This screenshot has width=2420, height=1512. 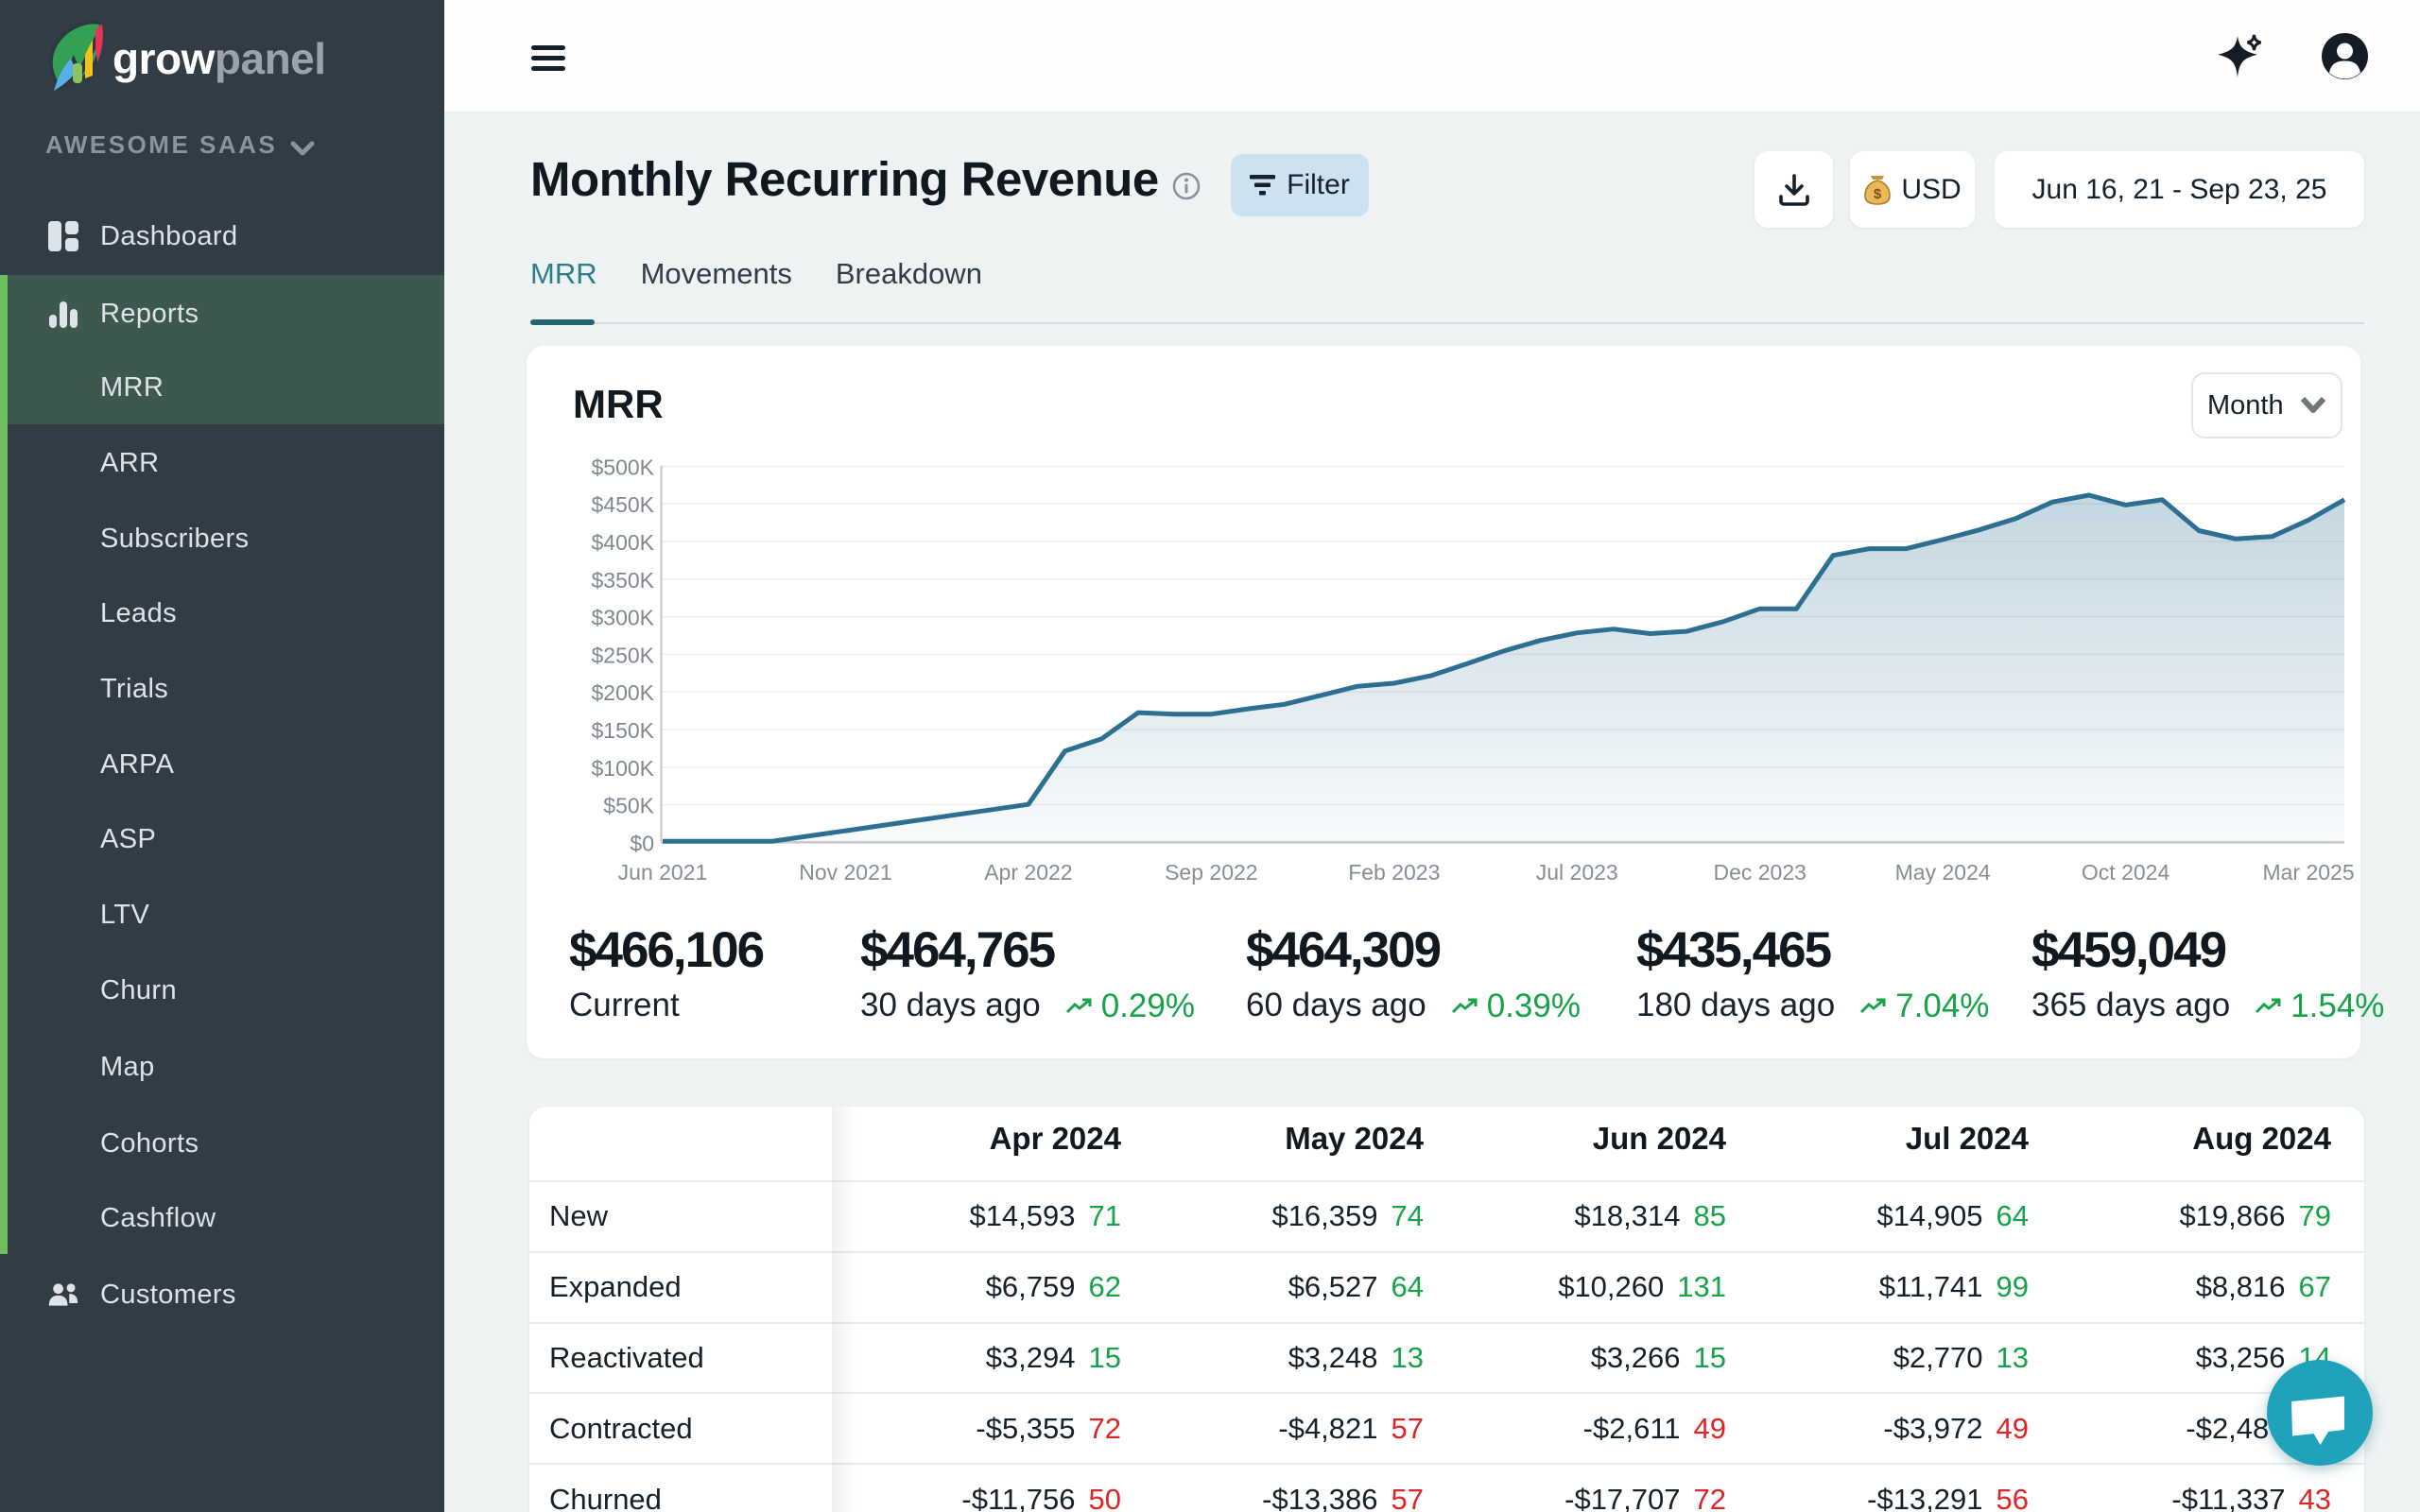 I want to click on svg-text: $150K, so click(x=622, y=730).